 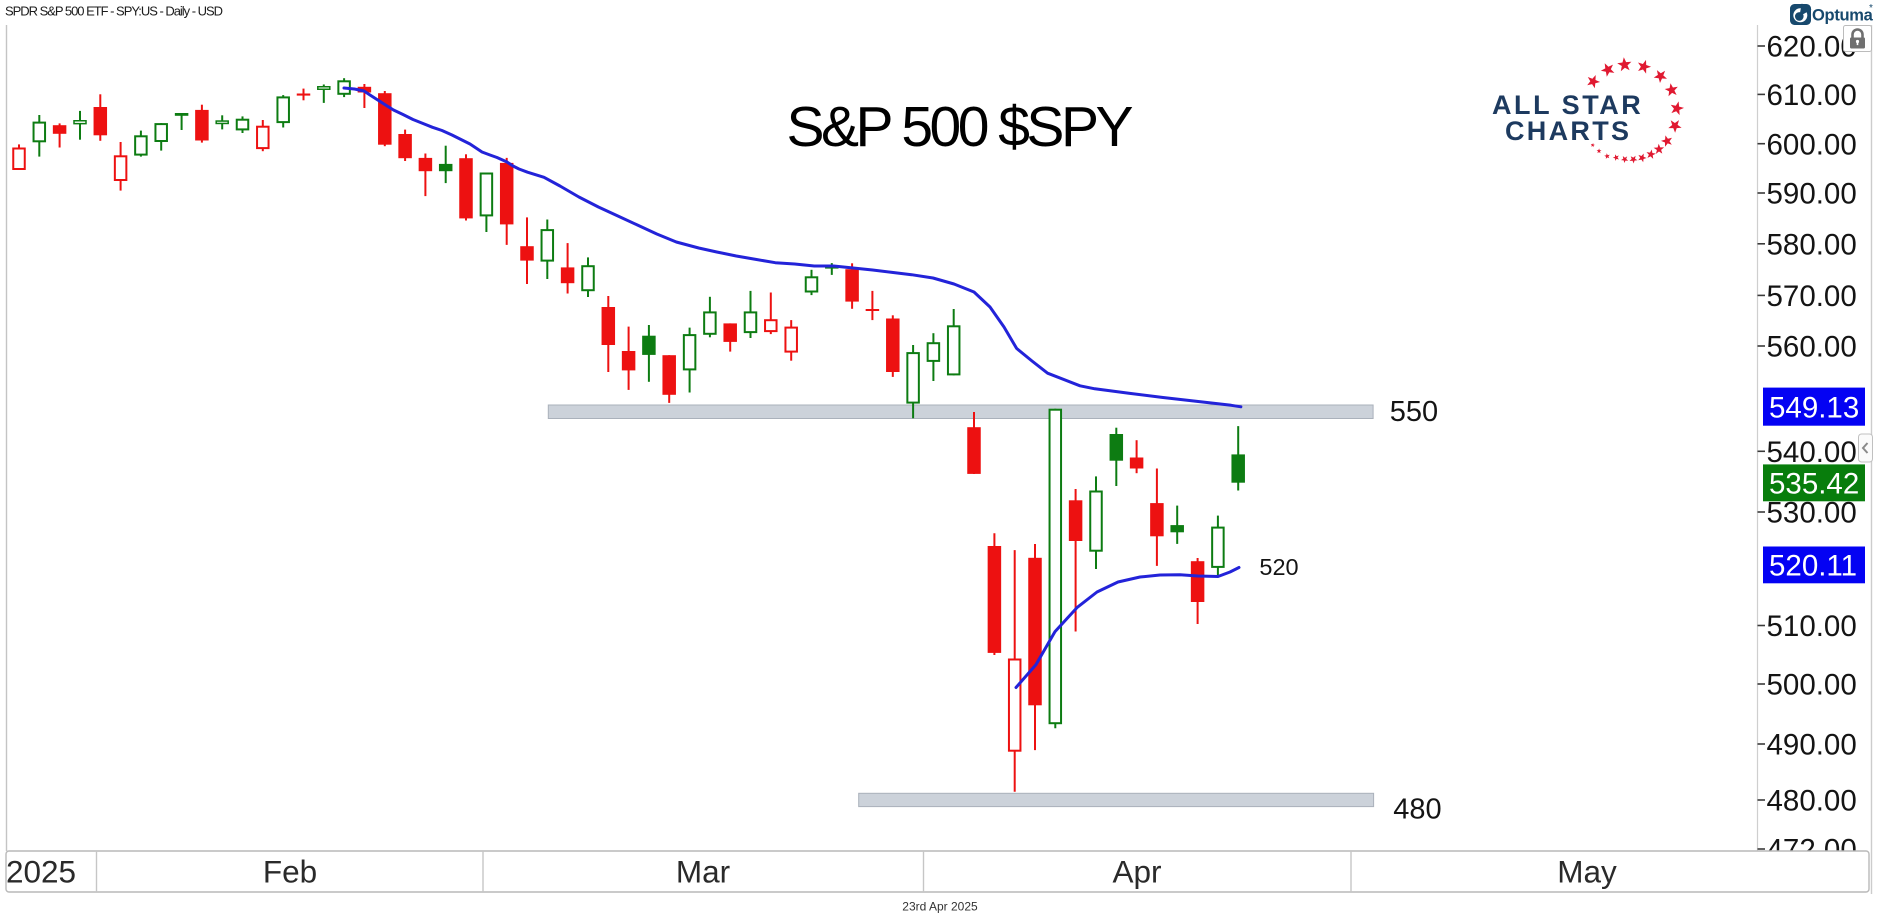 What do you see at coordinates (1814, 408) in the screenshot?
I see `svg-text: 549.13` at bounding box center [1814, 408].